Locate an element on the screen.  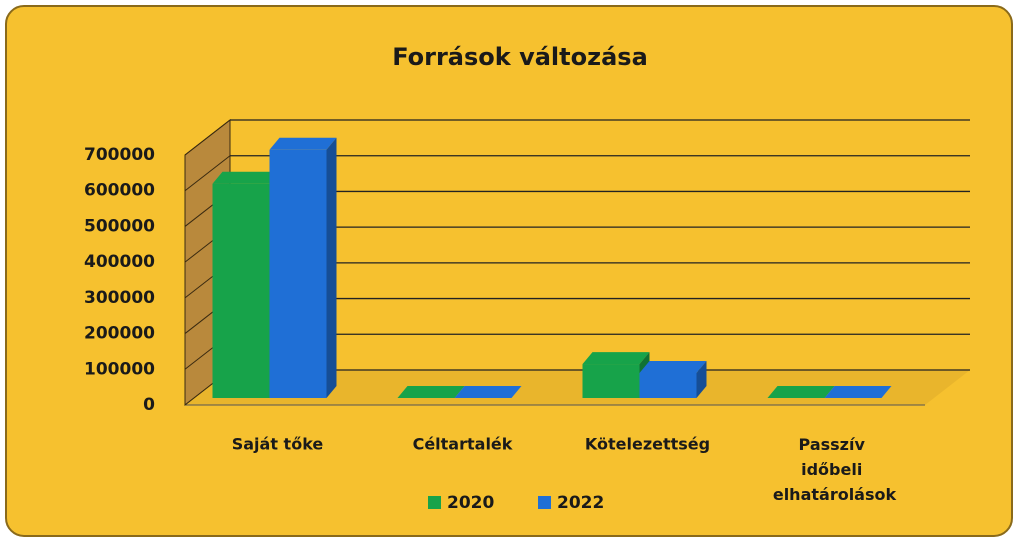
x-tick-label-line: Passzív is located at coordinates (835, 444).